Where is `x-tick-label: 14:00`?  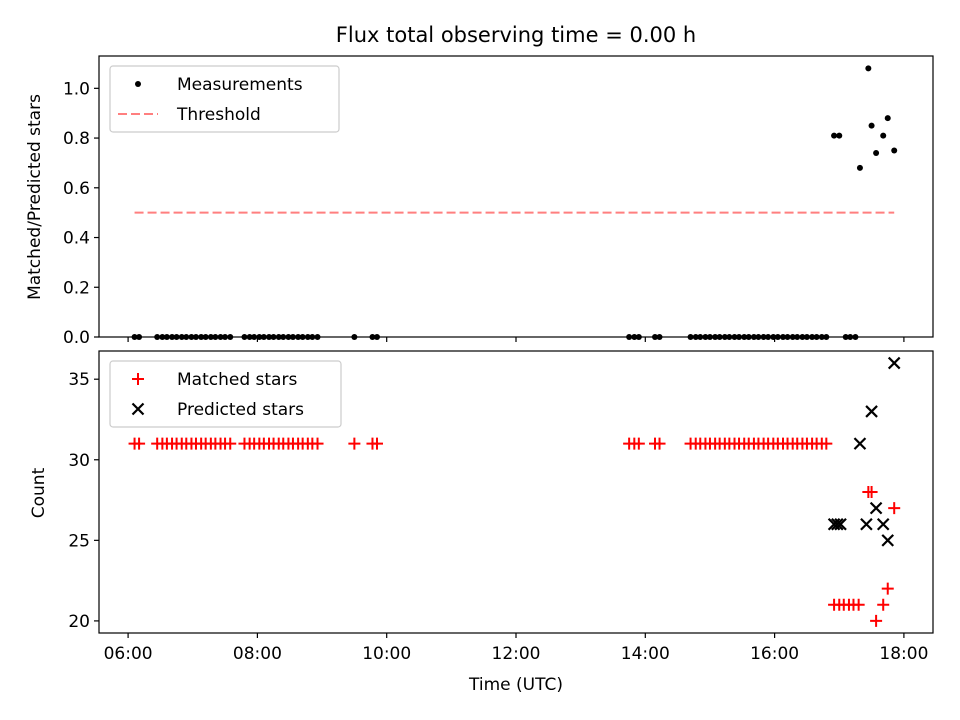
x-tick-label: 14:00 is located at coordinates (645, 654).